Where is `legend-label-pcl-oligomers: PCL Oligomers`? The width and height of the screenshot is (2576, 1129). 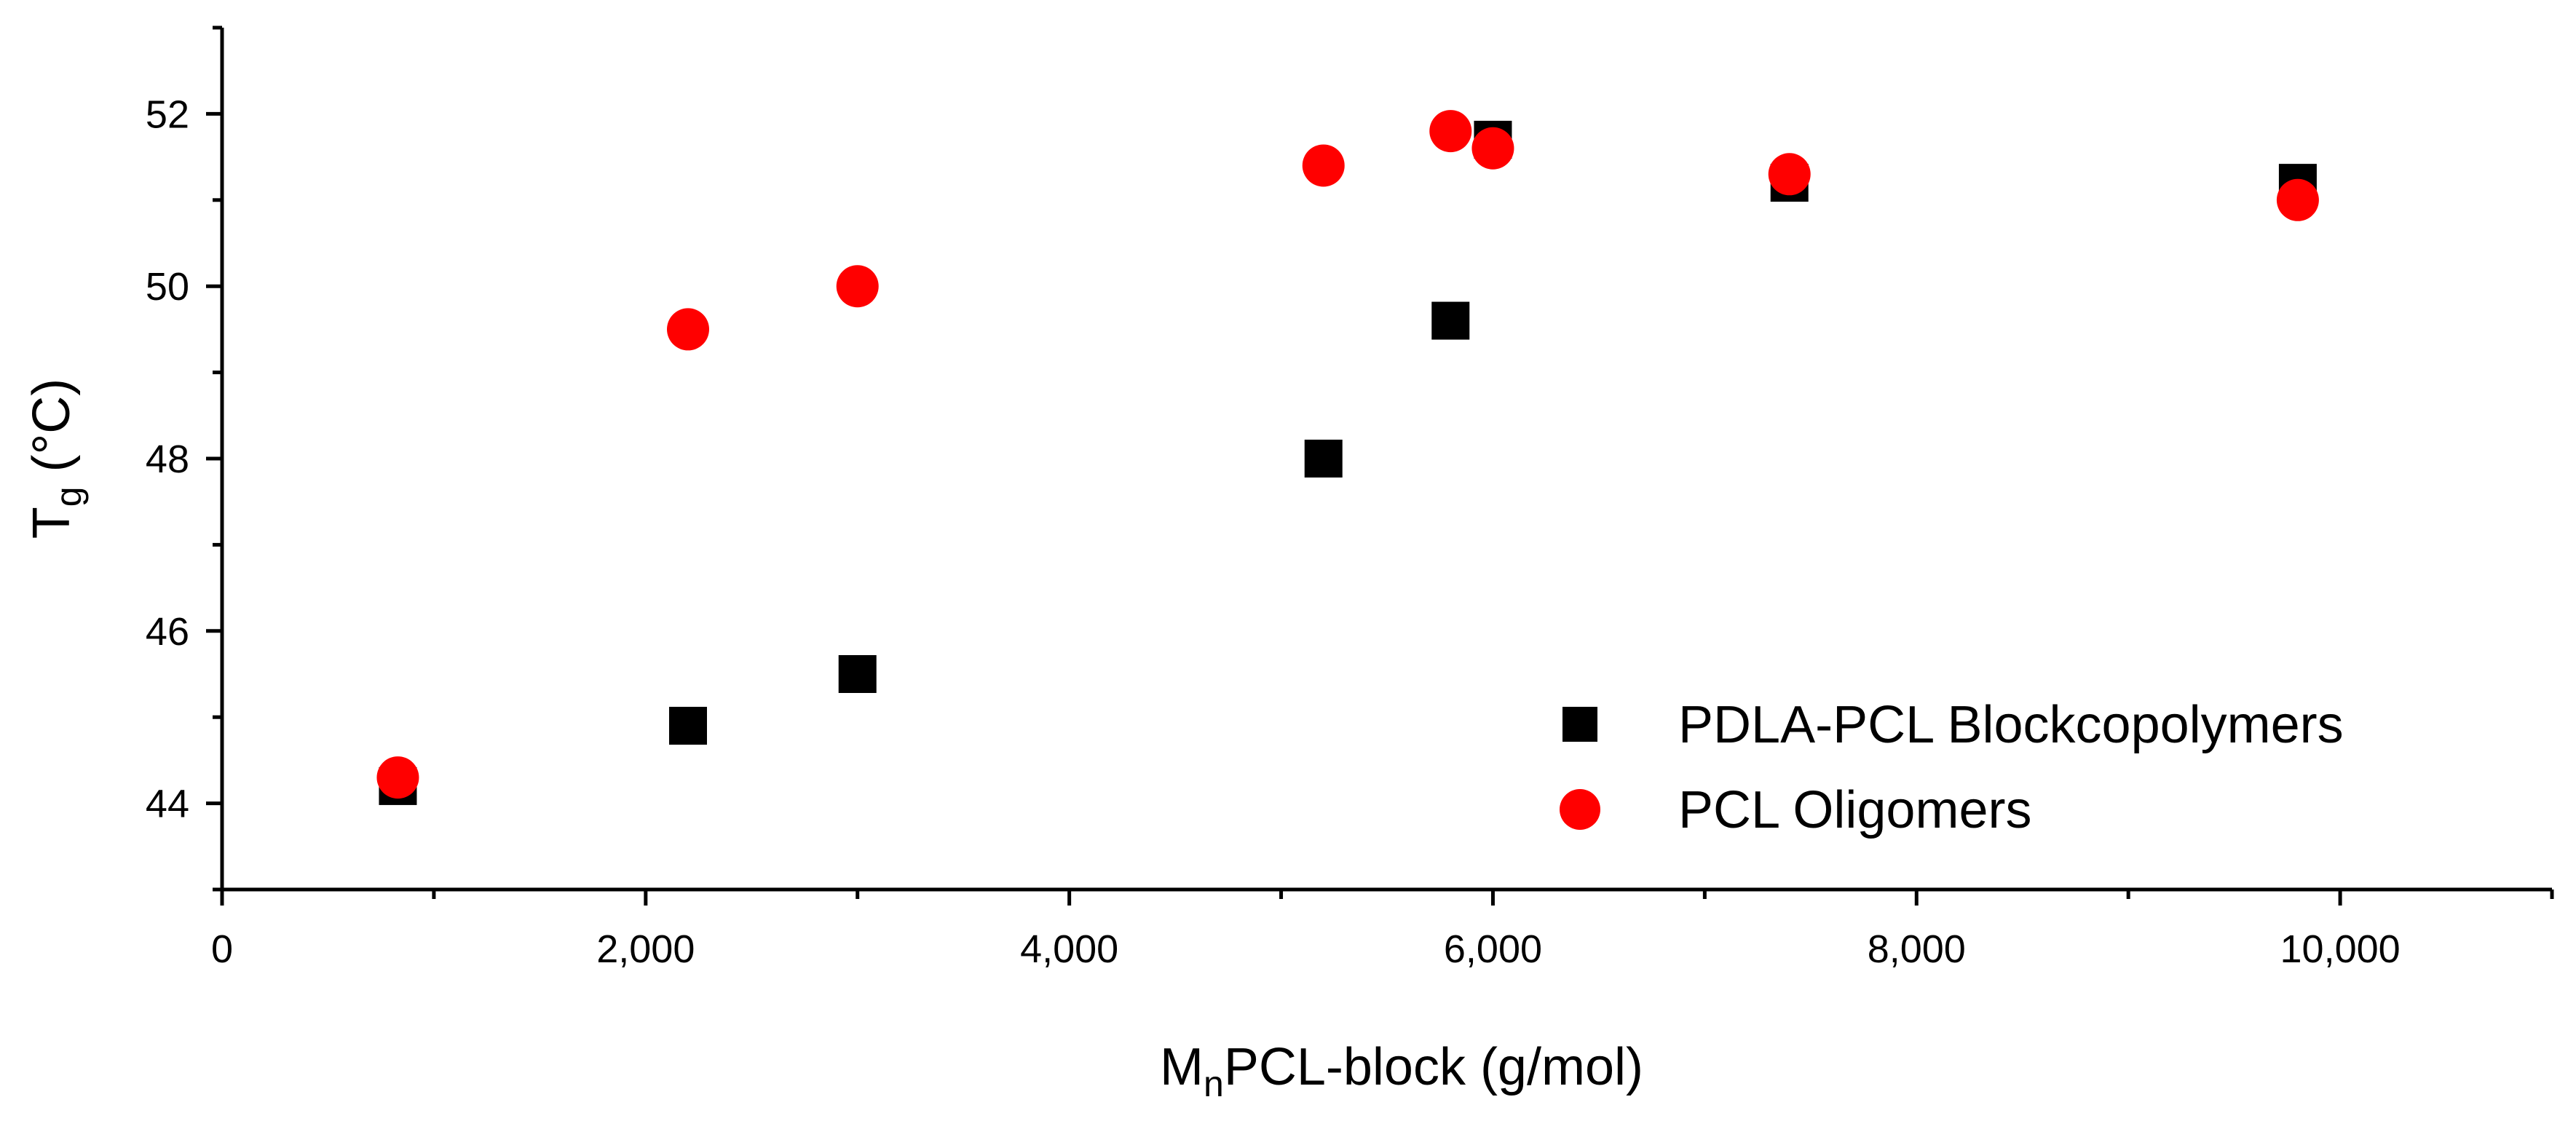
legend-label-pcl-oligomers: PCL Oligomers is located at coordinates (1855, 810).